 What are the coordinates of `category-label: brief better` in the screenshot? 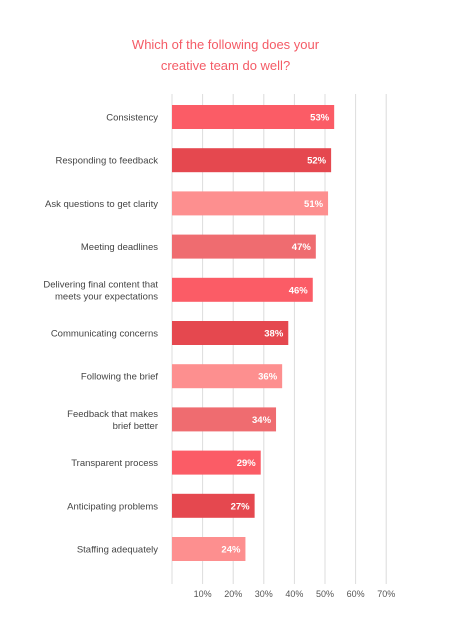 It's located at (135, 426).